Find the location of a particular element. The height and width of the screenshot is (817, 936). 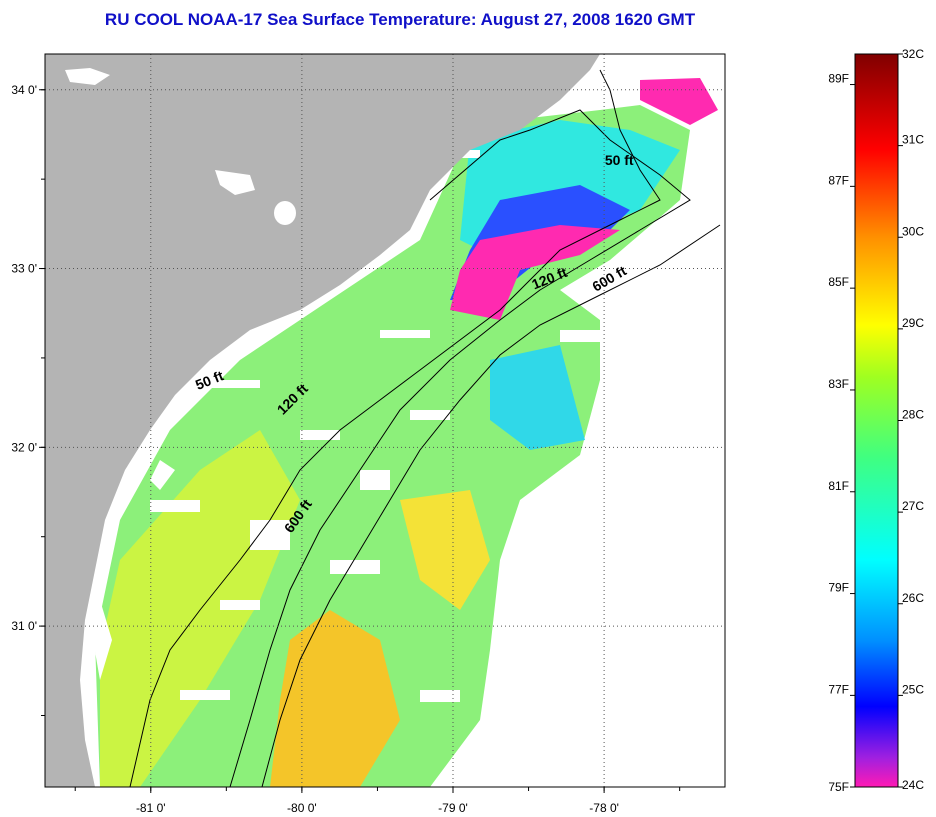

fahrenheit-label: 87F is located at coordinates (838, 180).